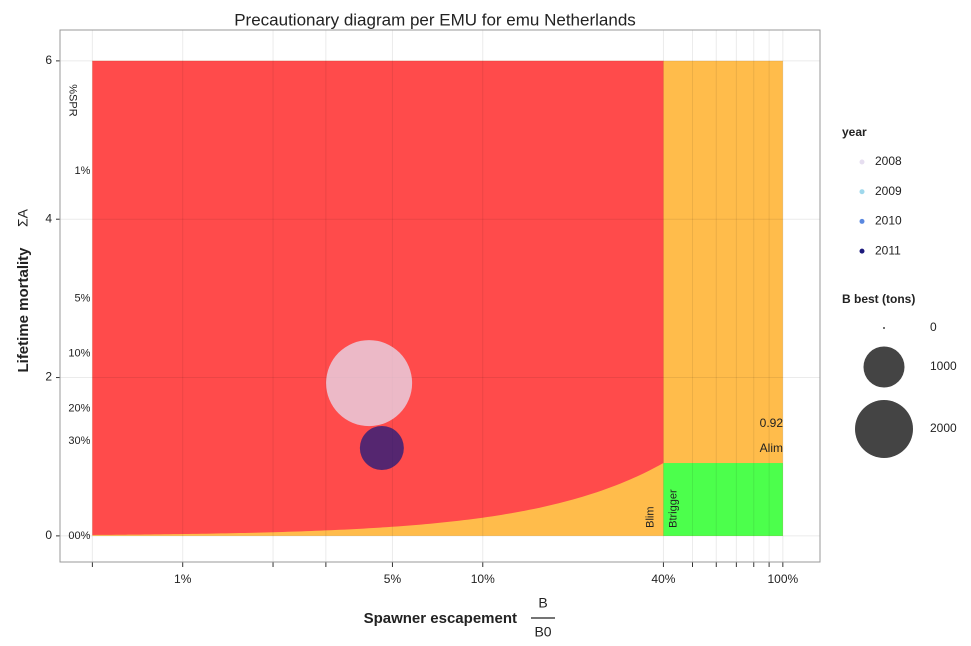 This screenshot has width=971, height=646. I want to click on y-tick-label: 0, so click(48, 535).